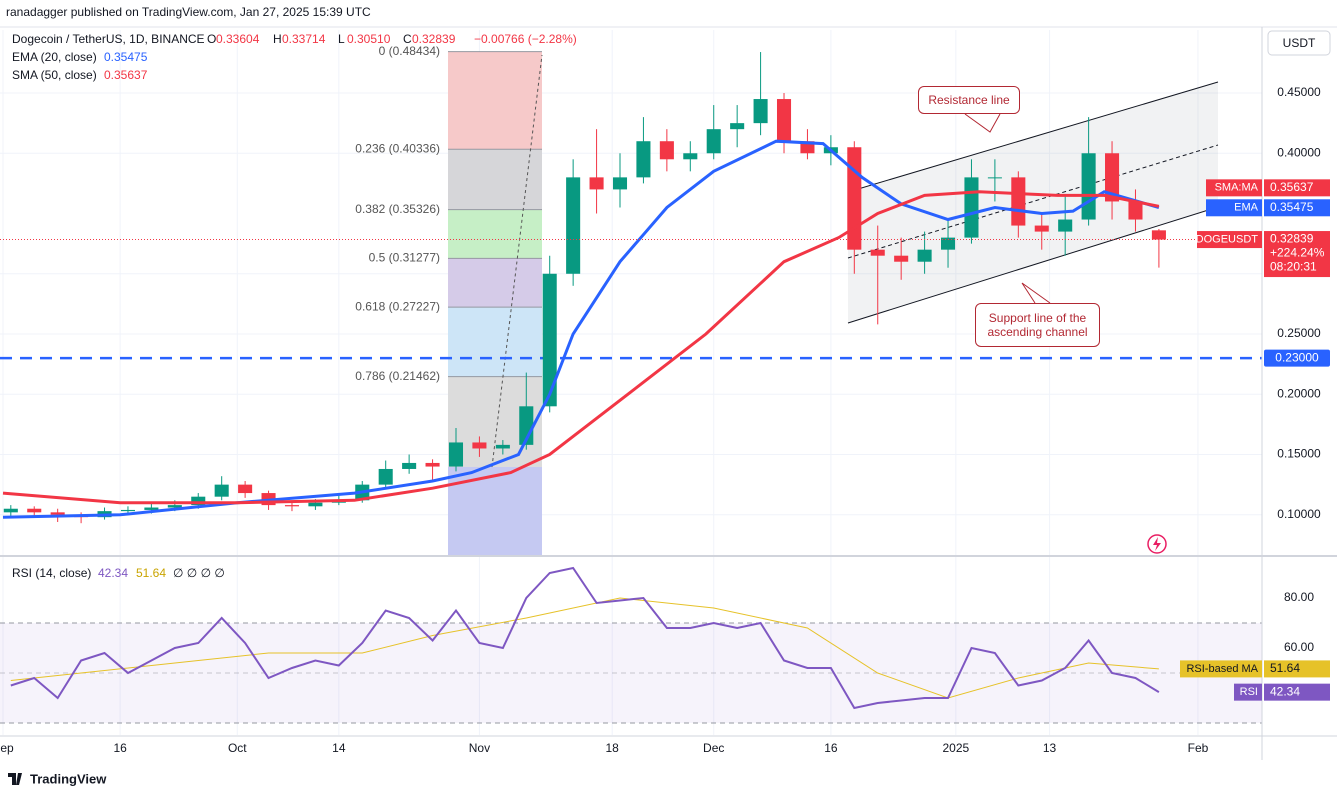  What do you see at coordinates (126, 75) in the screenshot?
I see `legend-value: 0.35637` at bounding box center [126, 75].